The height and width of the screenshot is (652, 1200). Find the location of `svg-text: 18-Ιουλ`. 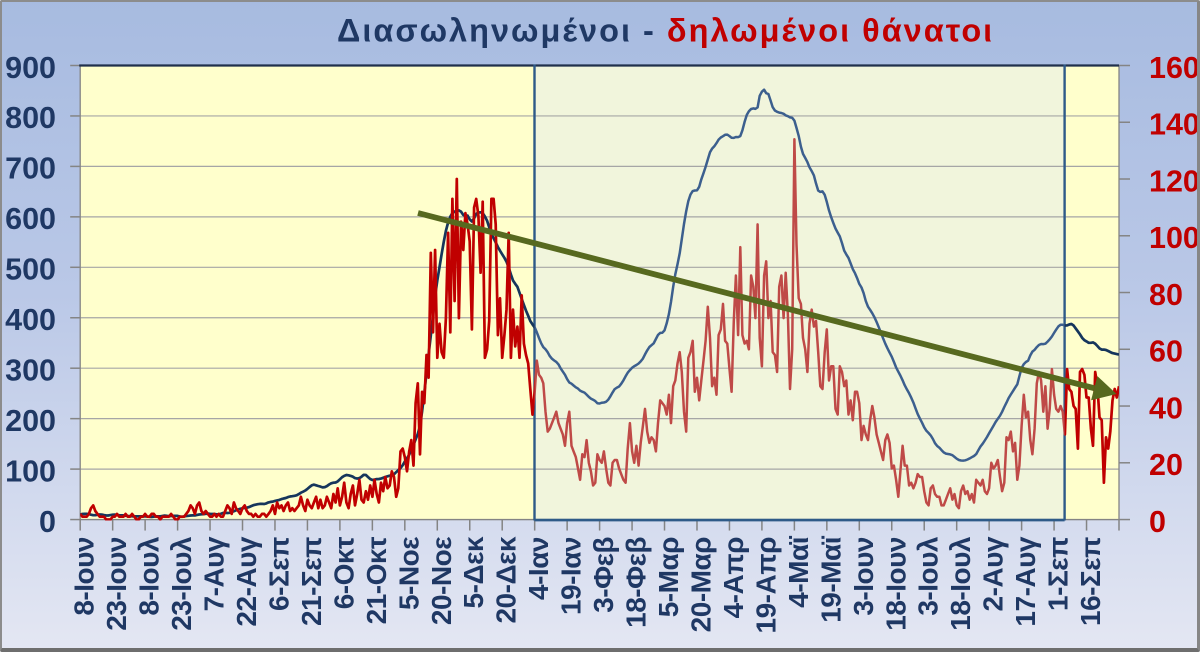

svg-text: 18-Ιουλ is located at coordinates (960, 583).